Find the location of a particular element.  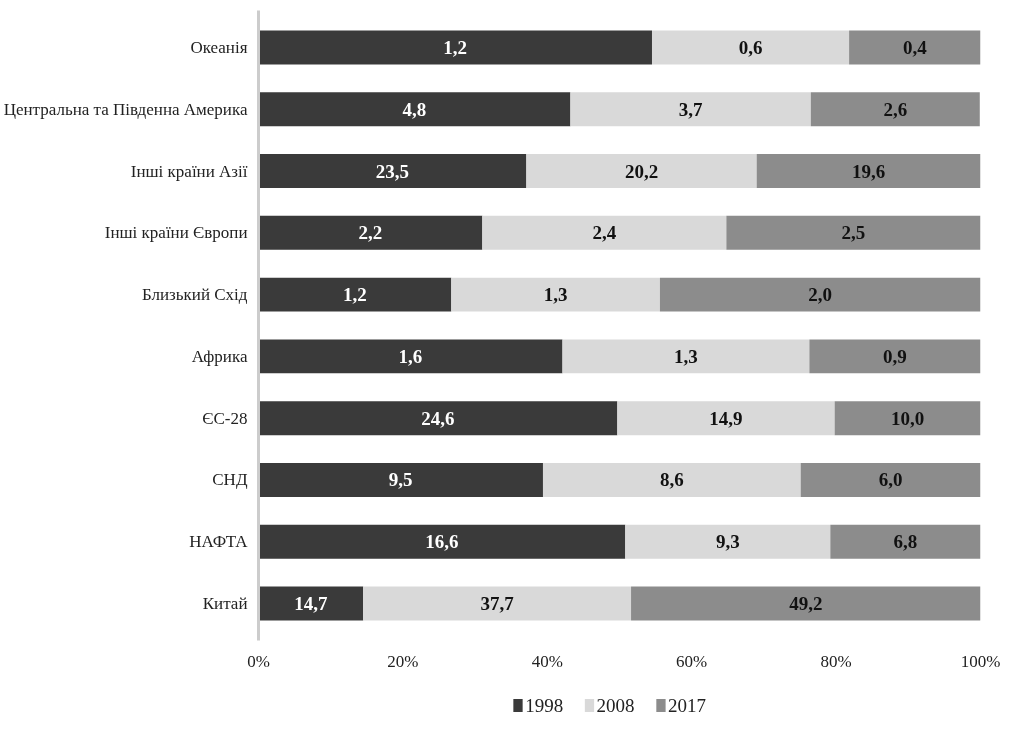

annotation: 2,5 is located at coordinates (853, 233).